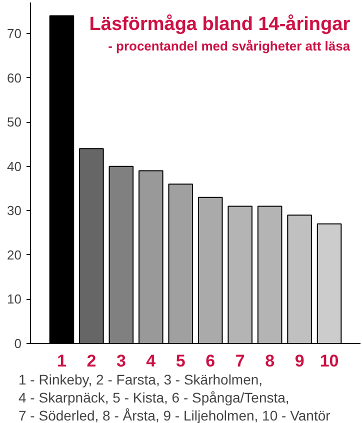 This screenshot has width=362, height=423. What do you see at coordinates (299, 361) in the screenshot?
I see `x-tick-label: 9` at bounding box center [299, 361].